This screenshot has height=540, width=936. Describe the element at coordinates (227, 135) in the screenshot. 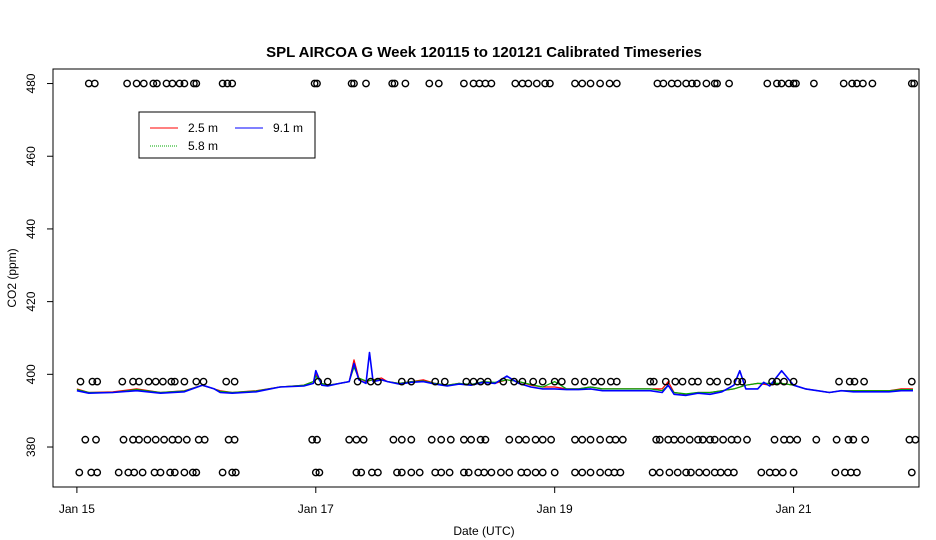

I see `legend: 2.5 m 9.1 m 5.8 m` at that location.